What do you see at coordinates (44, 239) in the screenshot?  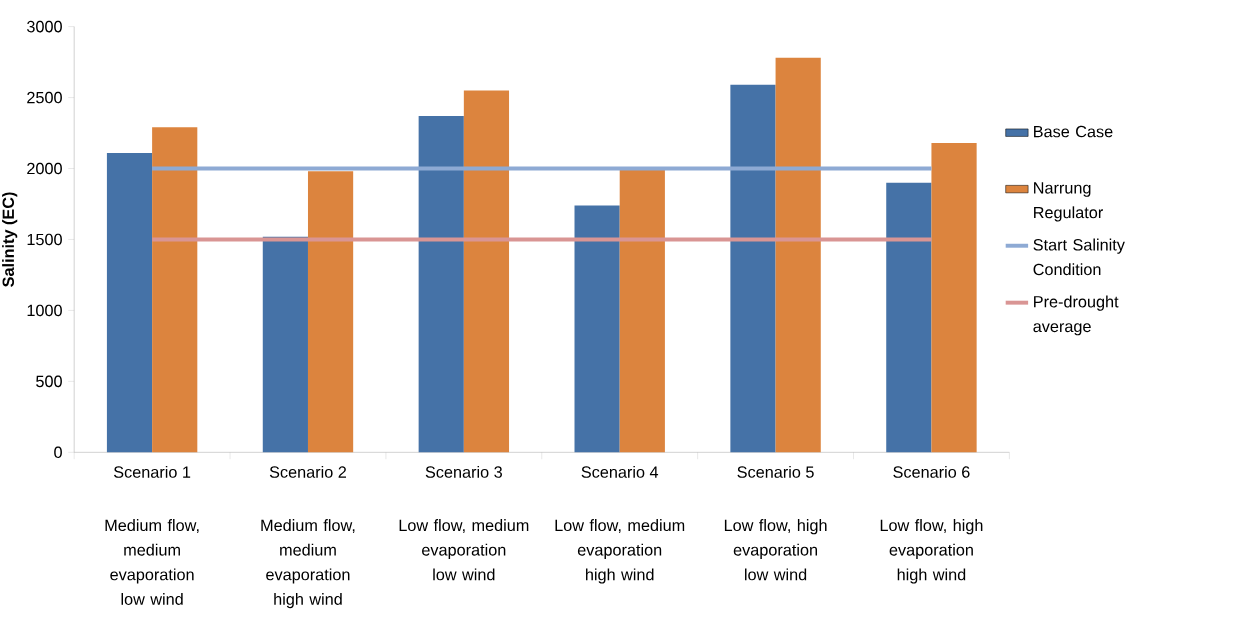 I see `y-tick-label: 1500` at bounding box center [44, 239].